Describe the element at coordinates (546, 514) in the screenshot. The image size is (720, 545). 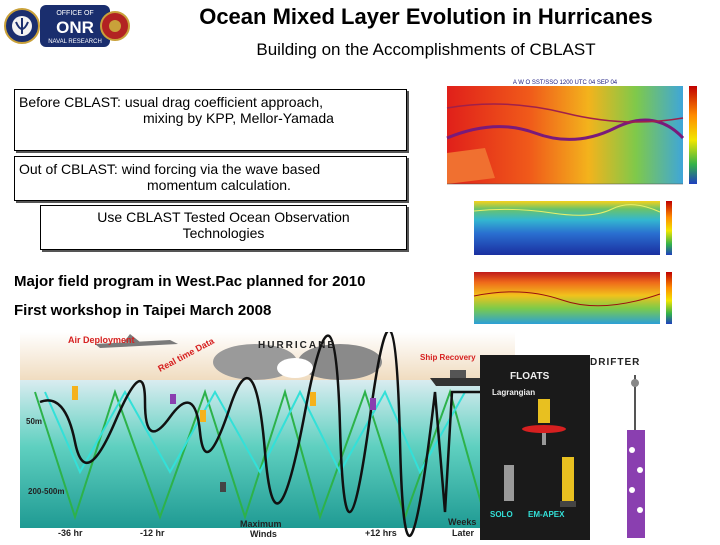
I see `em-apex-label: EM-APEX` at that location.